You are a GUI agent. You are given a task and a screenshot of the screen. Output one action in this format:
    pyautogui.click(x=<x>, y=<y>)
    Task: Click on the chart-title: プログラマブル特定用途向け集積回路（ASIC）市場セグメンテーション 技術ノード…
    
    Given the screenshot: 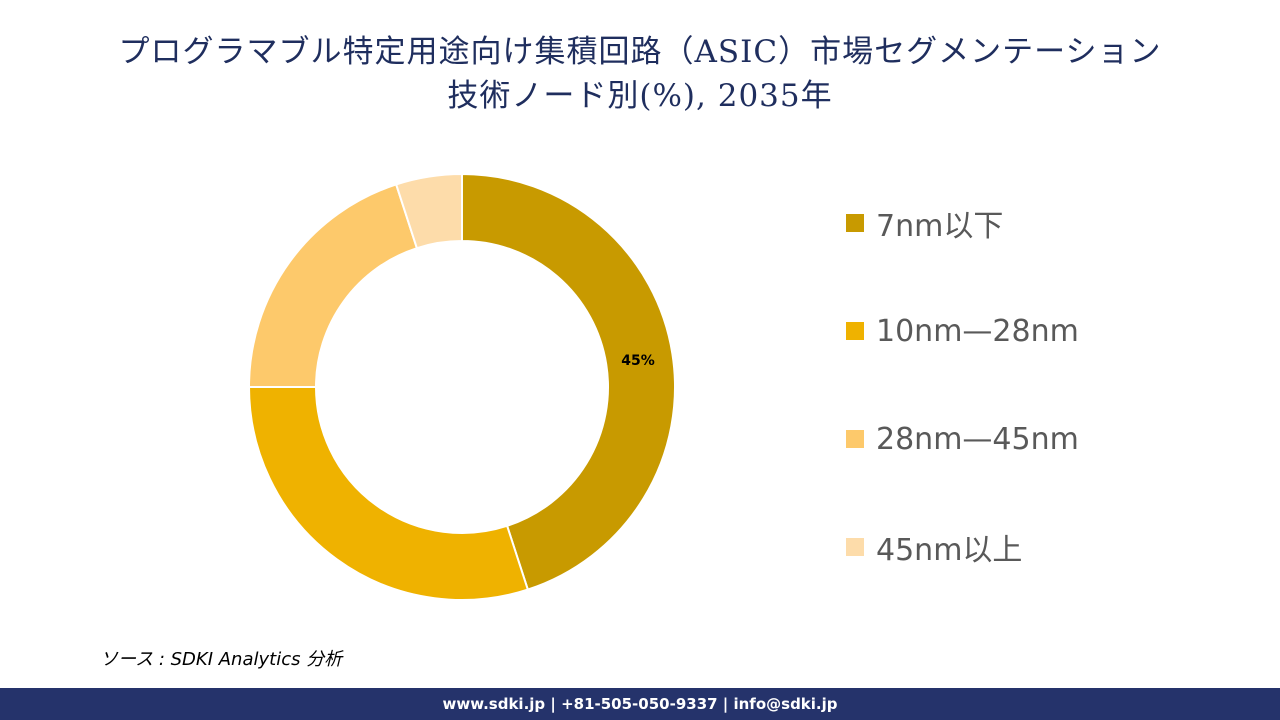 What is the action you would take?
    pyautogui.click(x=640, y=74)
    